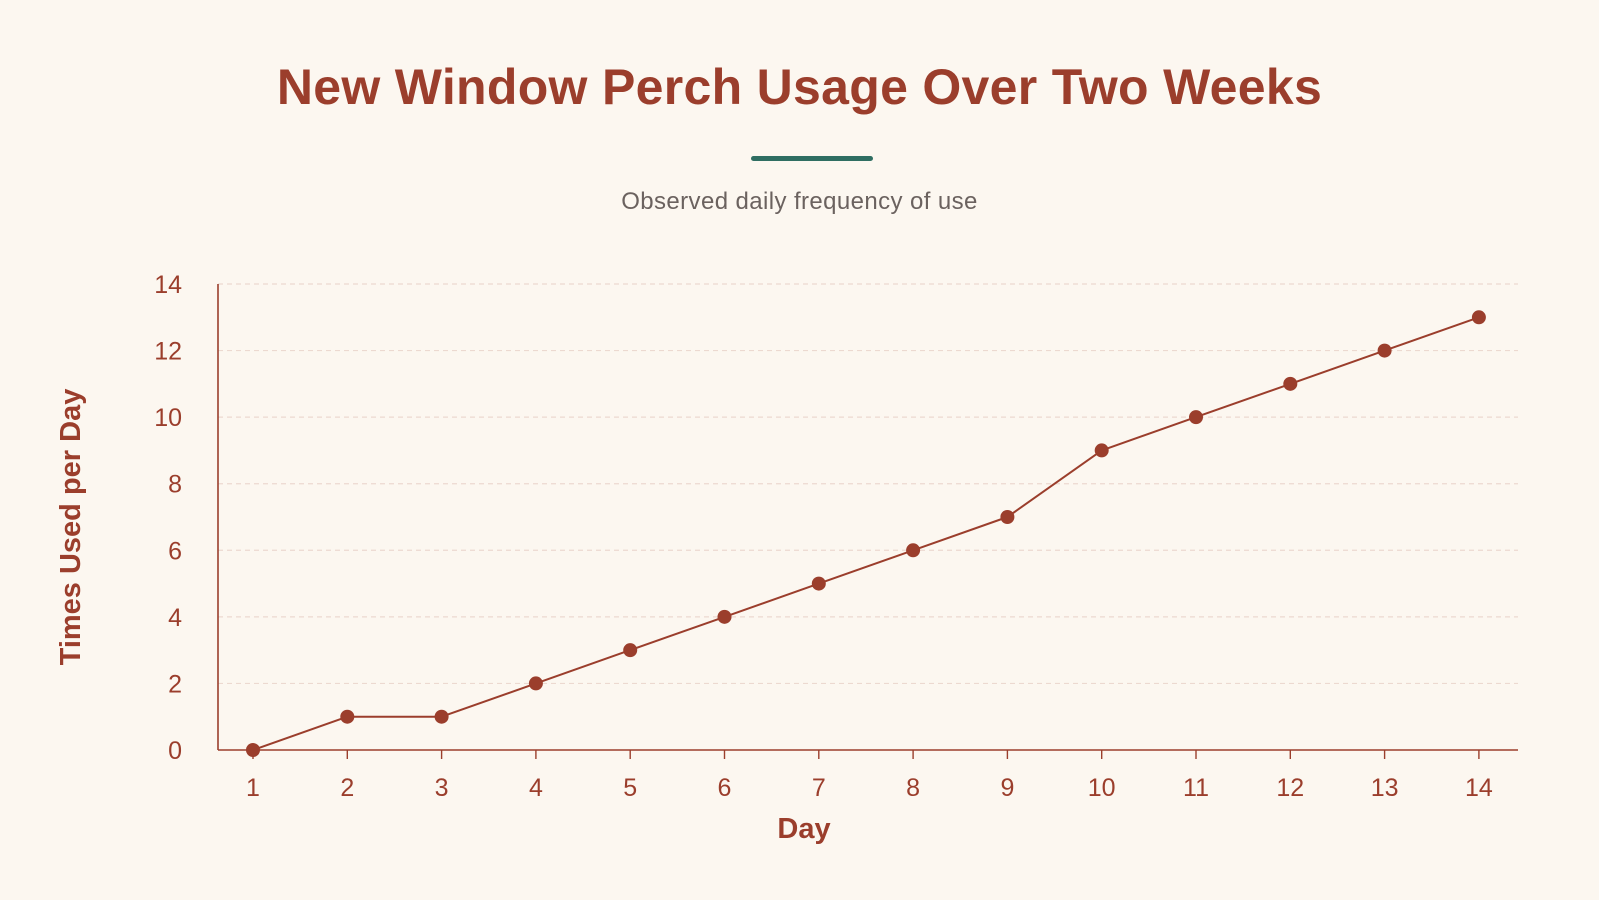  I want to click on y-tick-label: 8, so click(175, 485).